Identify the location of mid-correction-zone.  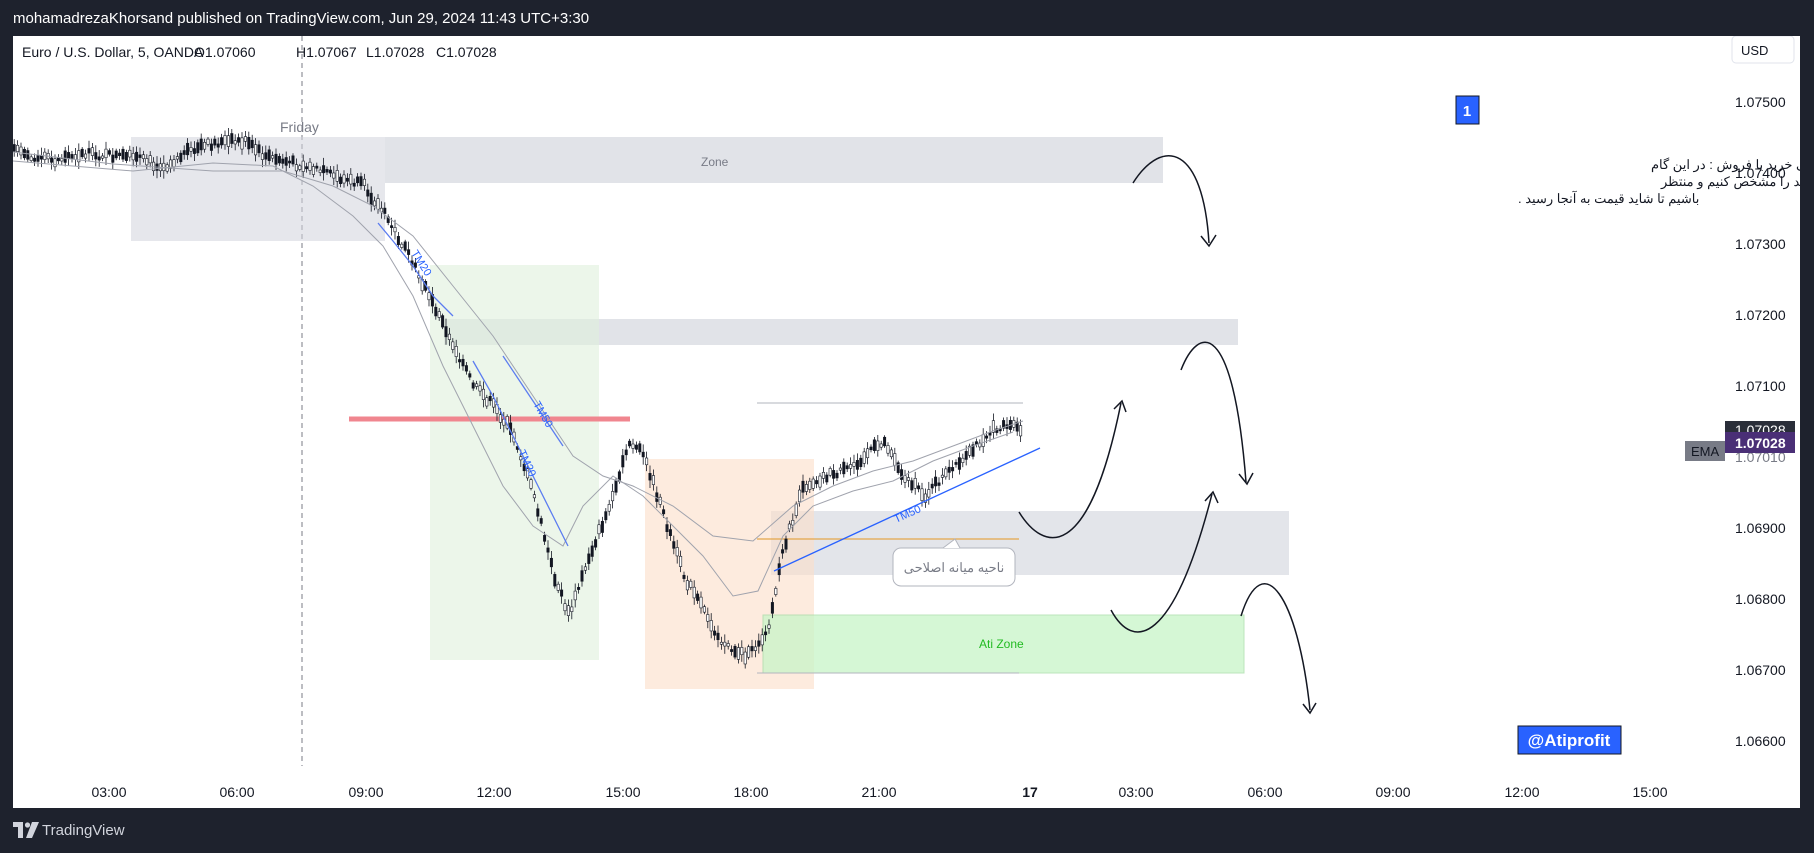
(1030, 543).